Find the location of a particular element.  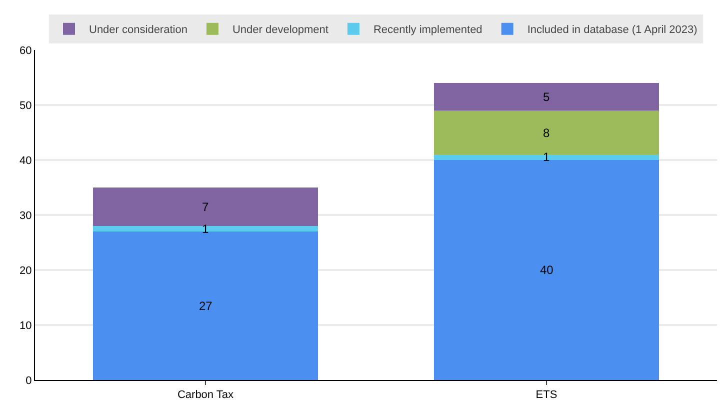

y-tick-label: 10 is located at coordinates (26, 326).